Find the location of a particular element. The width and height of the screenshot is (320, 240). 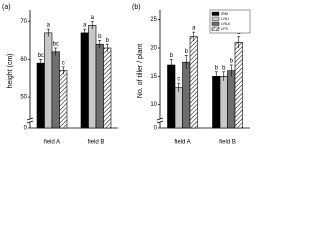

y-axis-label: No. of tiller / plant is located at coordinates (140, 71).